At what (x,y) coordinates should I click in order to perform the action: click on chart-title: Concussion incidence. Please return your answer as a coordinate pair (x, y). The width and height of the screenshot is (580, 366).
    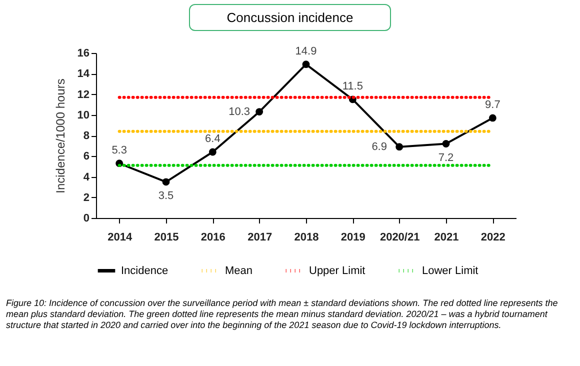
    Looking at the image, I should click on (290, 17).